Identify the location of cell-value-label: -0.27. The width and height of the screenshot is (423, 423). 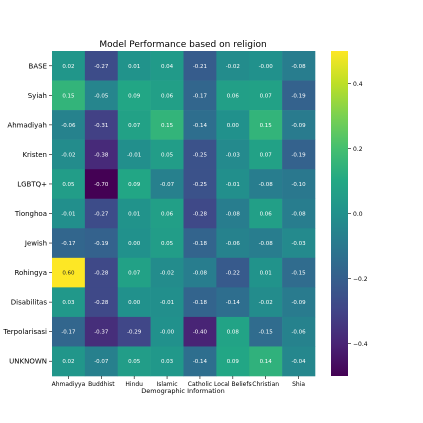
(101, 67).